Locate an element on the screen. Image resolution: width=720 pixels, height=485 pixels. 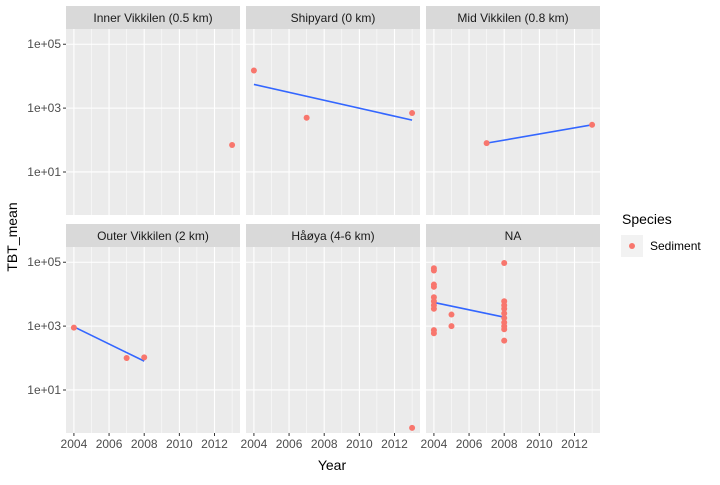
facet-panel: Håøya (4-6 km) is located at coordinates (333, 328).